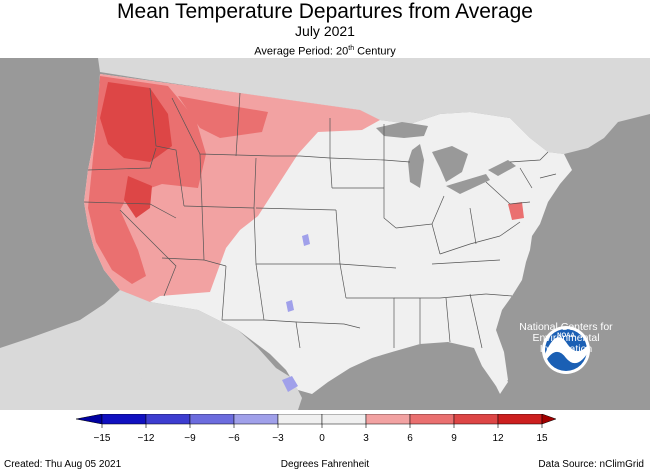  Describe the element at coordinates (325, 51) in the screenshot. I see `average-period: Average Period: 20th Century` at that location.